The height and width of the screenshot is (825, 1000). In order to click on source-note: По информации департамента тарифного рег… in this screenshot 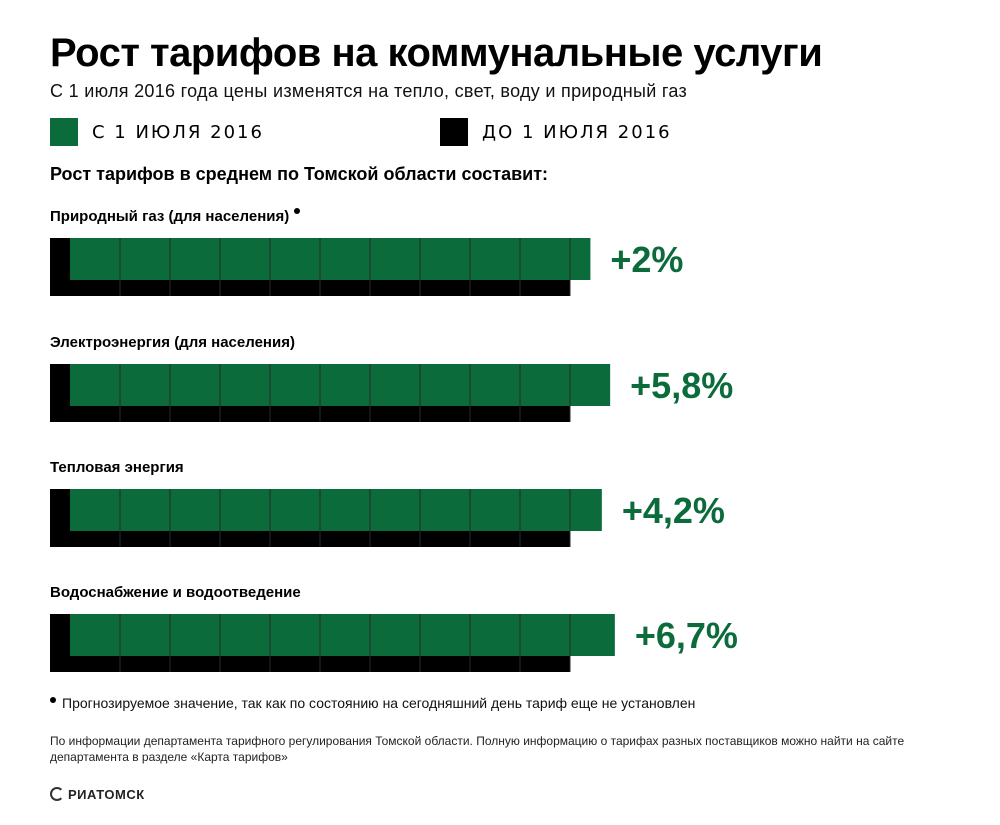, I will do `click(477, 749)`.